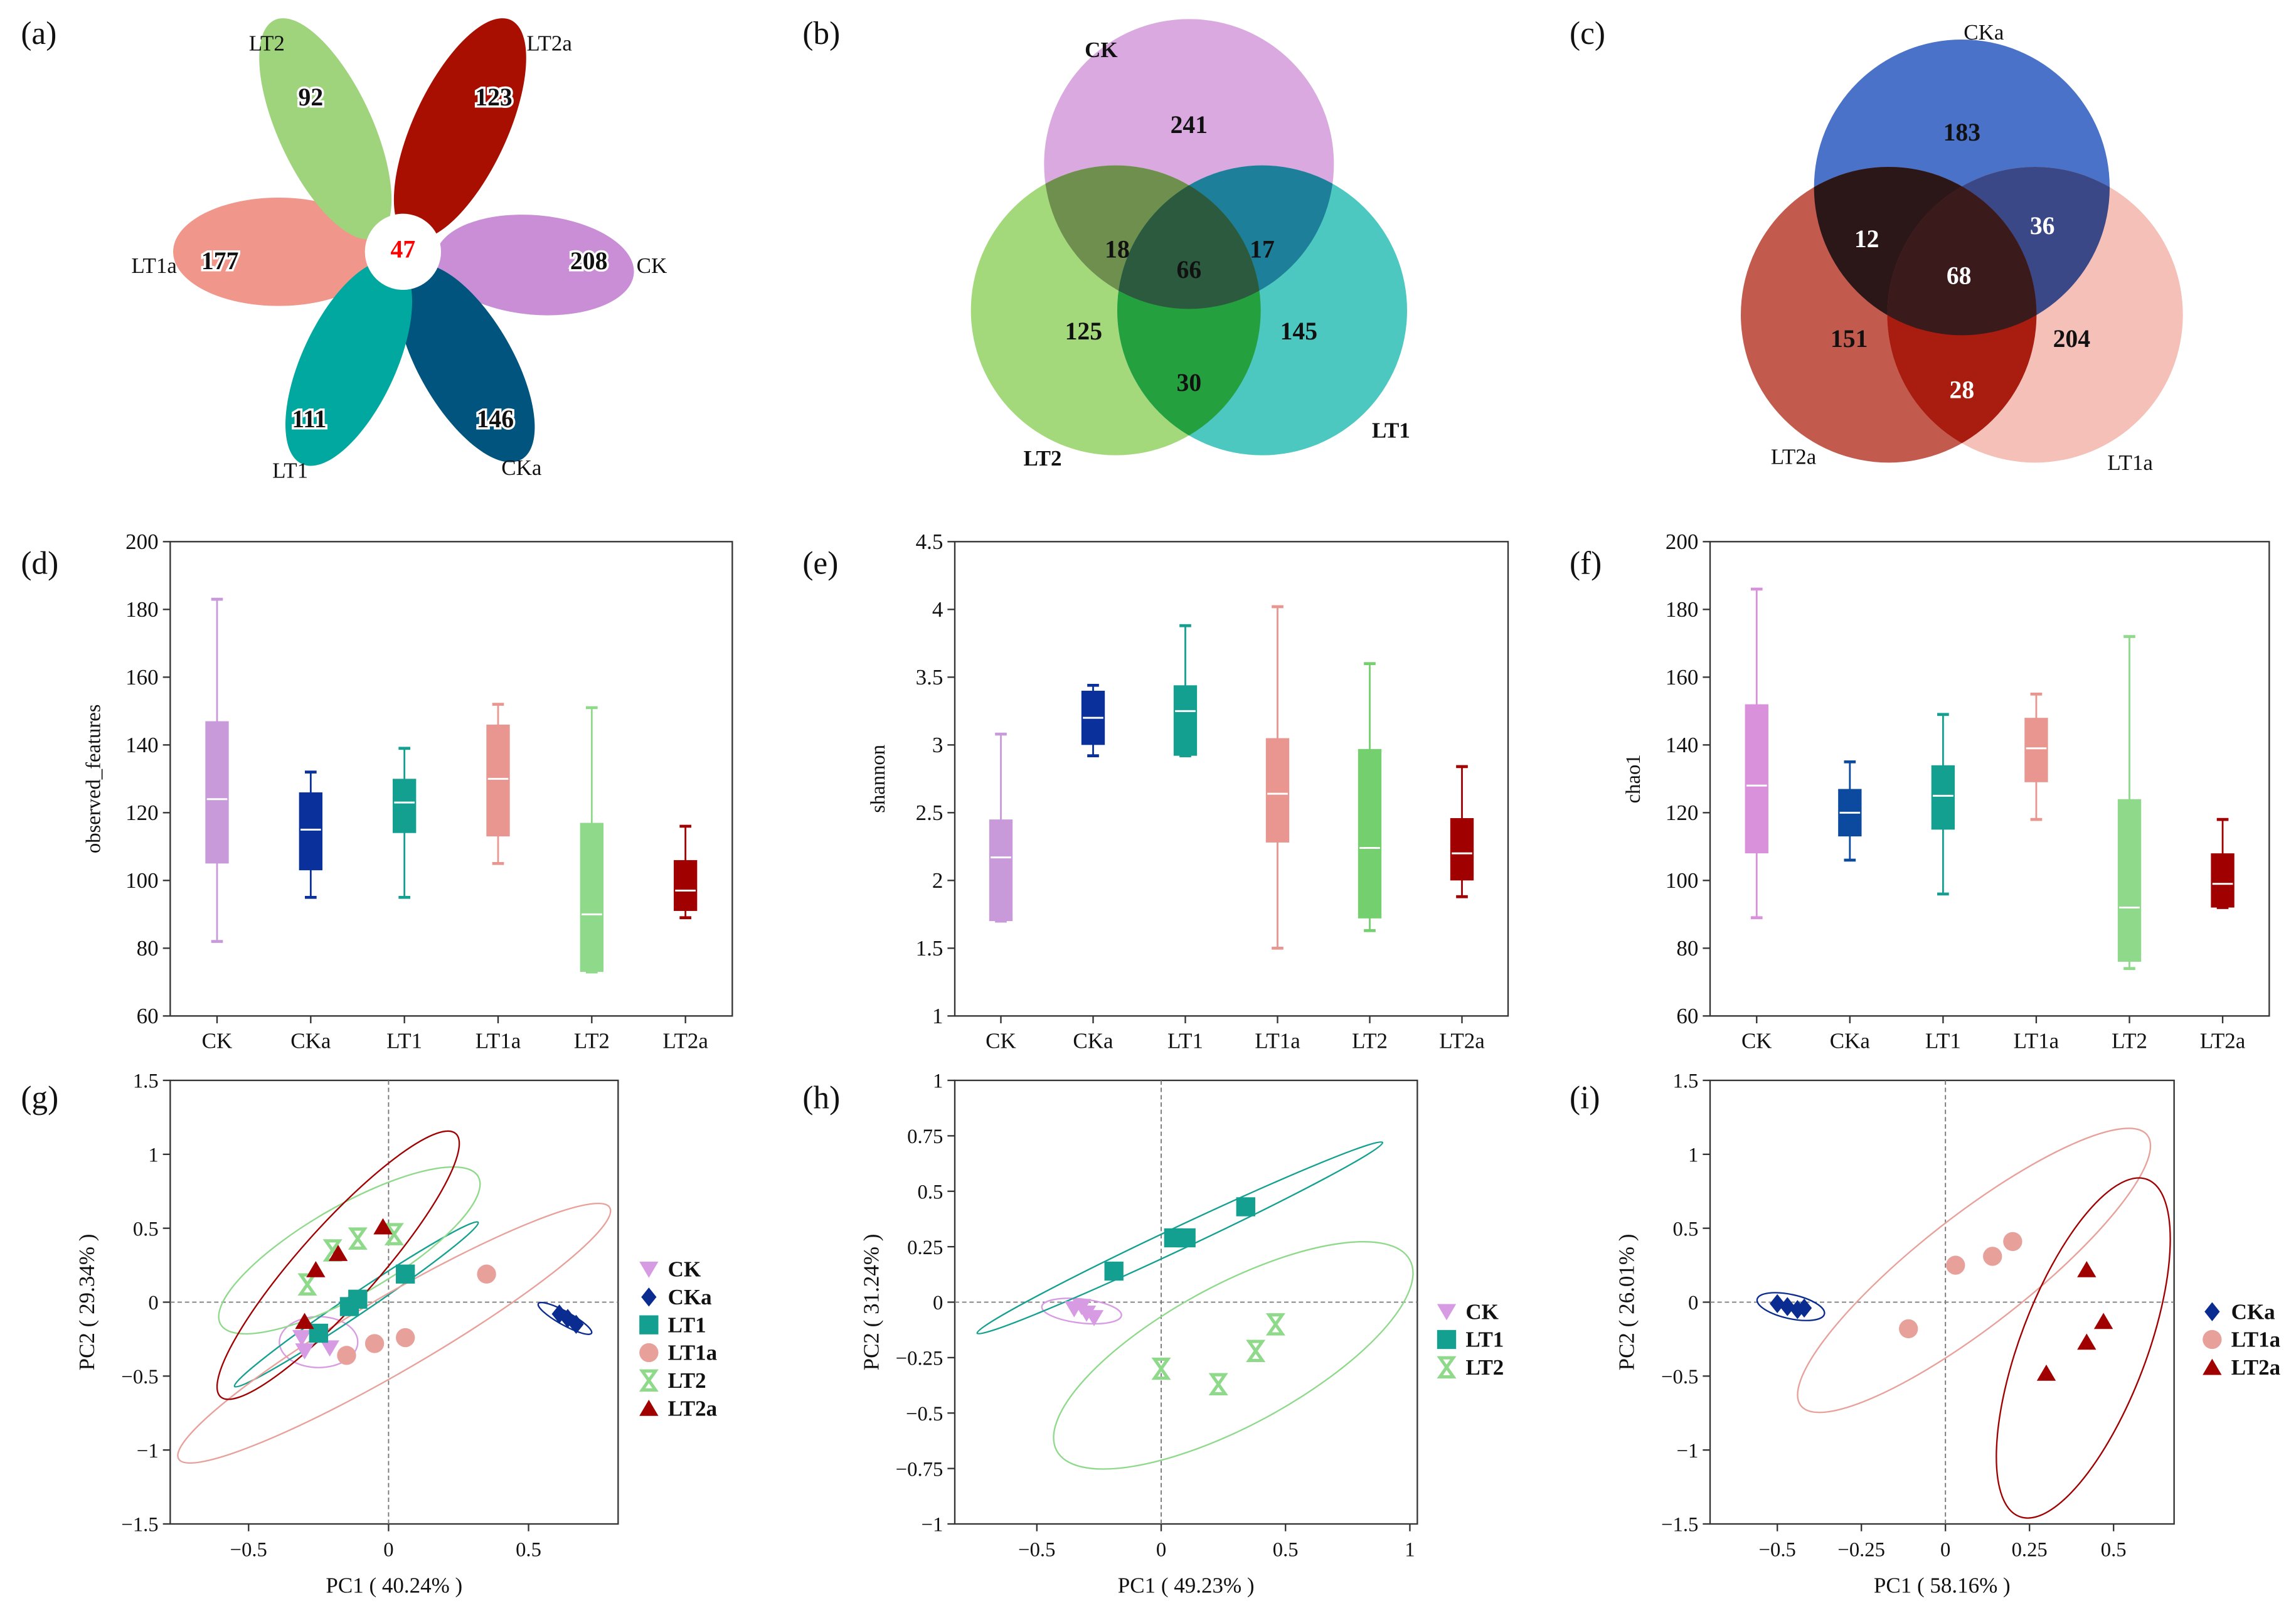  What do you see at coordinates (687, 1380) in the screenshot?
I see `legend-label: LT2` at bounding box center [687, 1380].